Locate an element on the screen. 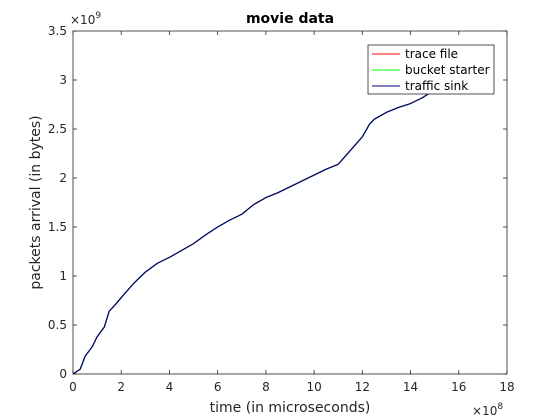 Image resolution: width=560 pixels, height=420 pixels. x-axis-label: time (in microseconds) is located at coordinates (290, 408).